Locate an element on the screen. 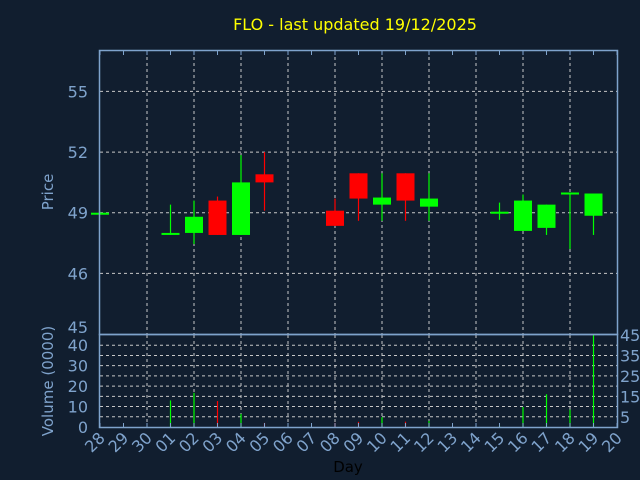 The width and height of the screenshot is (640, 480). price-axis-label: Price is located at coordinates (48, 192).